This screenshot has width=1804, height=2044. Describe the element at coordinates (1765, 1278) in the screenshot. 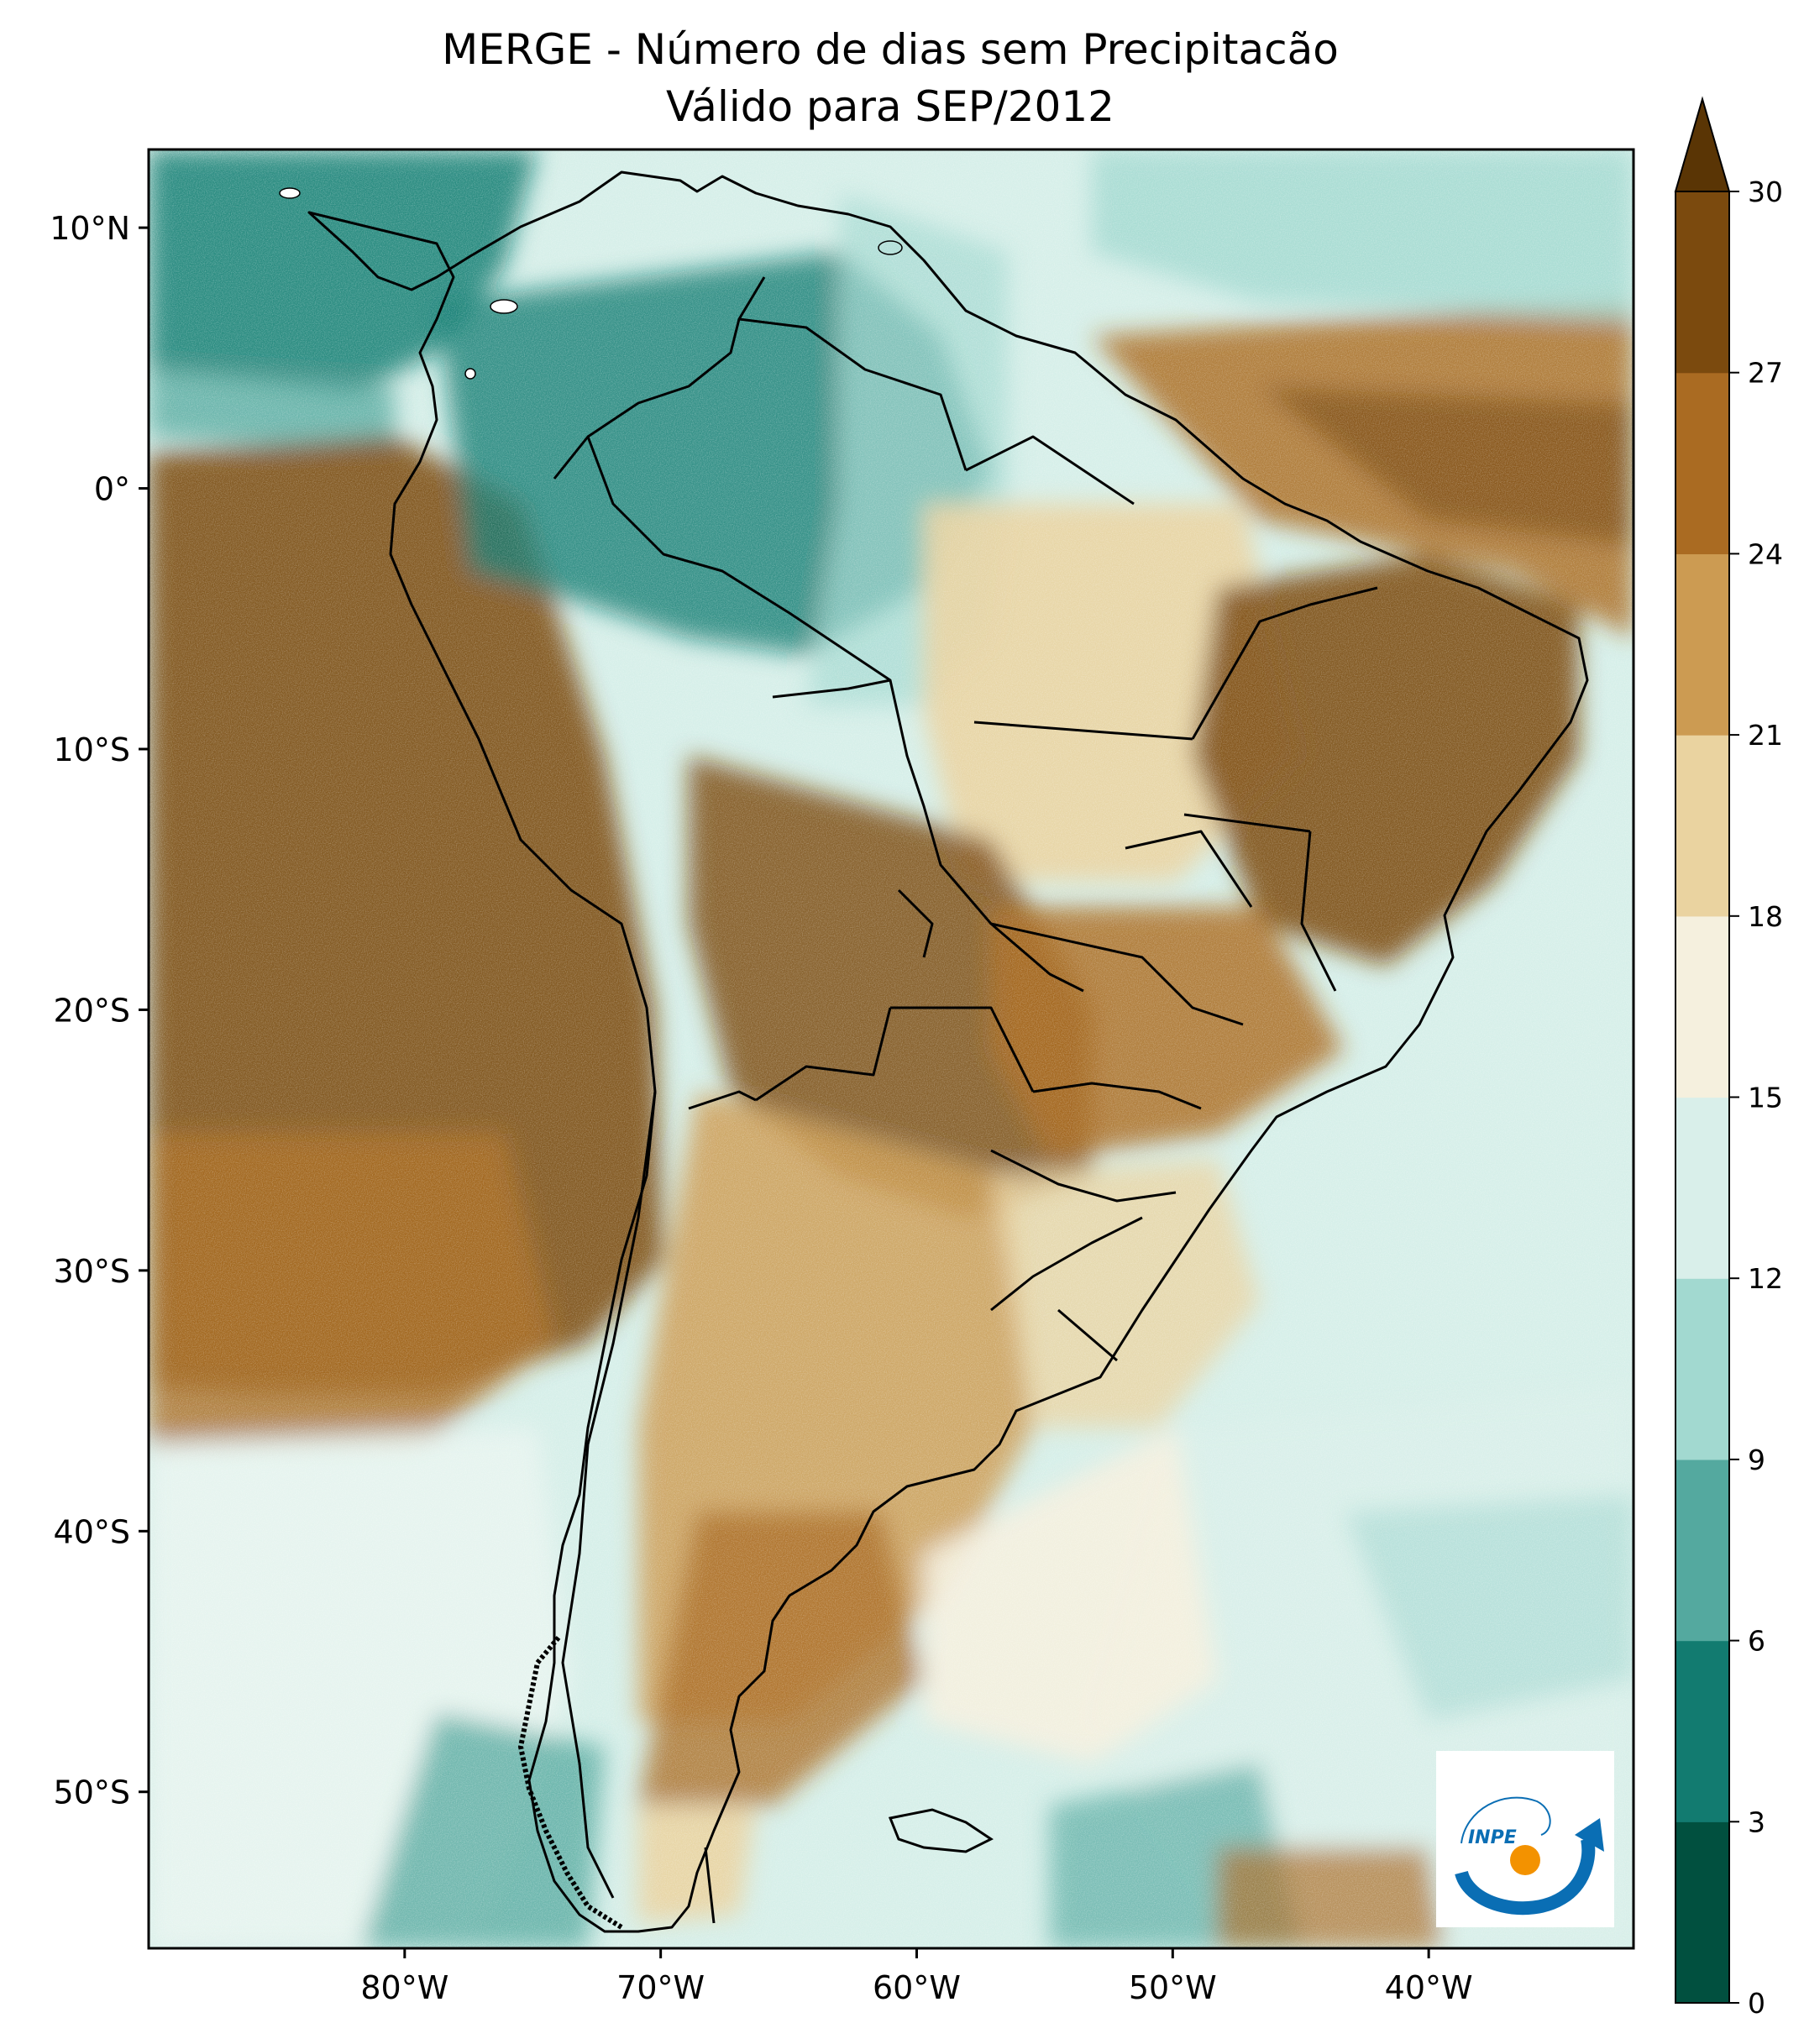

I see `colorbar-tick-label: 12` at that location.